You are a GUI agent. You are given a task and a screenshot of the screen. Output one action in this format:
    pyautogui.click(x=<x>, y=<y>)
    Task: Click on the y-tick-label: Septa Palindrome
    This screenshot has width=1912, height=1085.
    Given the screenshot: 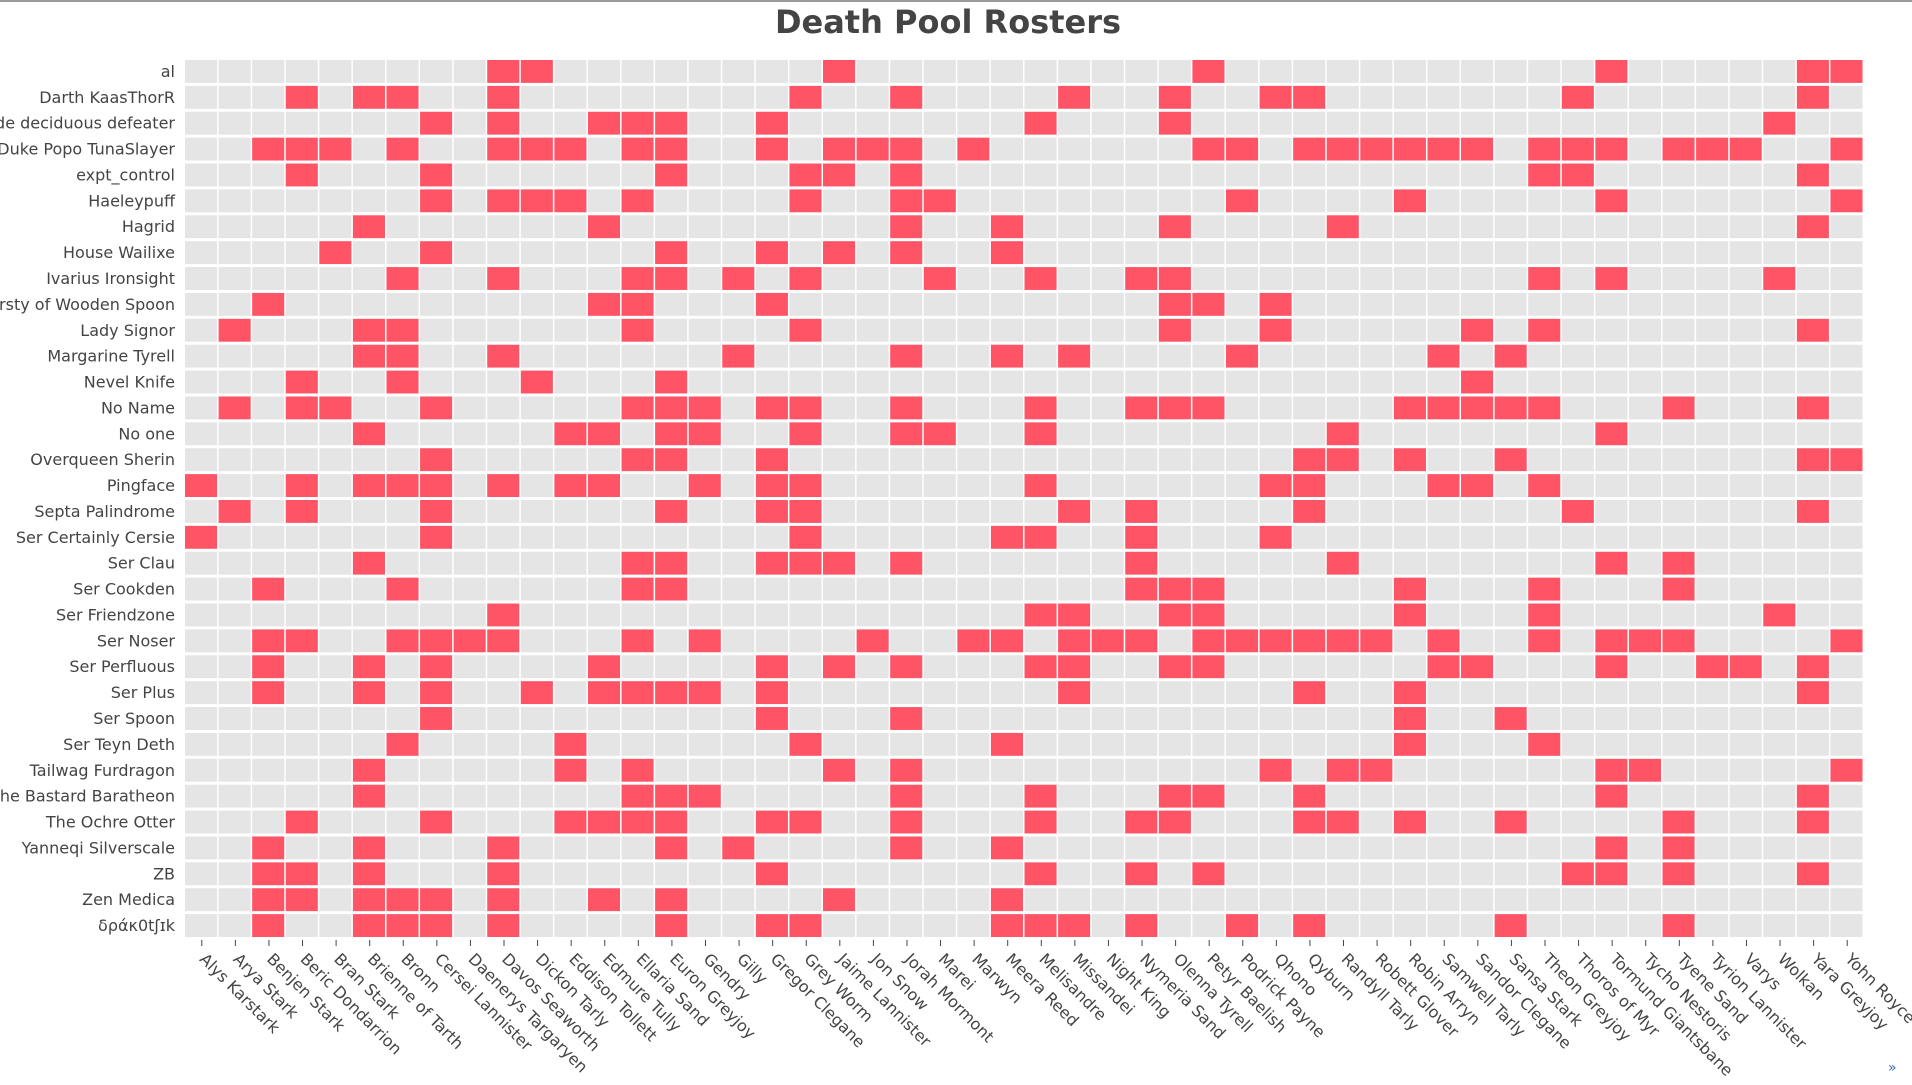 What is the action you would take?
    pyautogui.click(x=104, y=511)
    